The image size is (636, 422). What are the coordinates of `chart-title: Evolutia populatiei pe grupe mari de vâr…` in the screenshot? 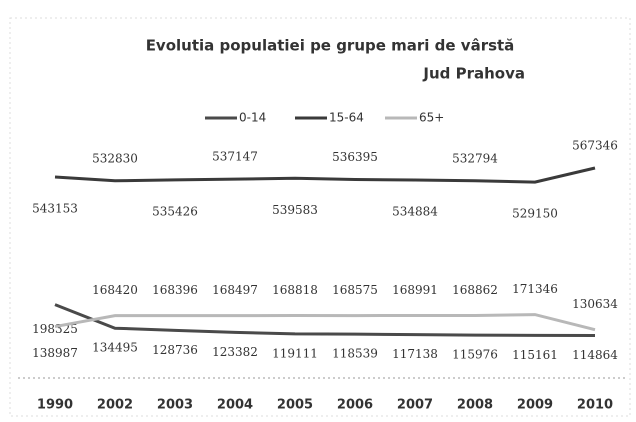 It's located at (330, 46).